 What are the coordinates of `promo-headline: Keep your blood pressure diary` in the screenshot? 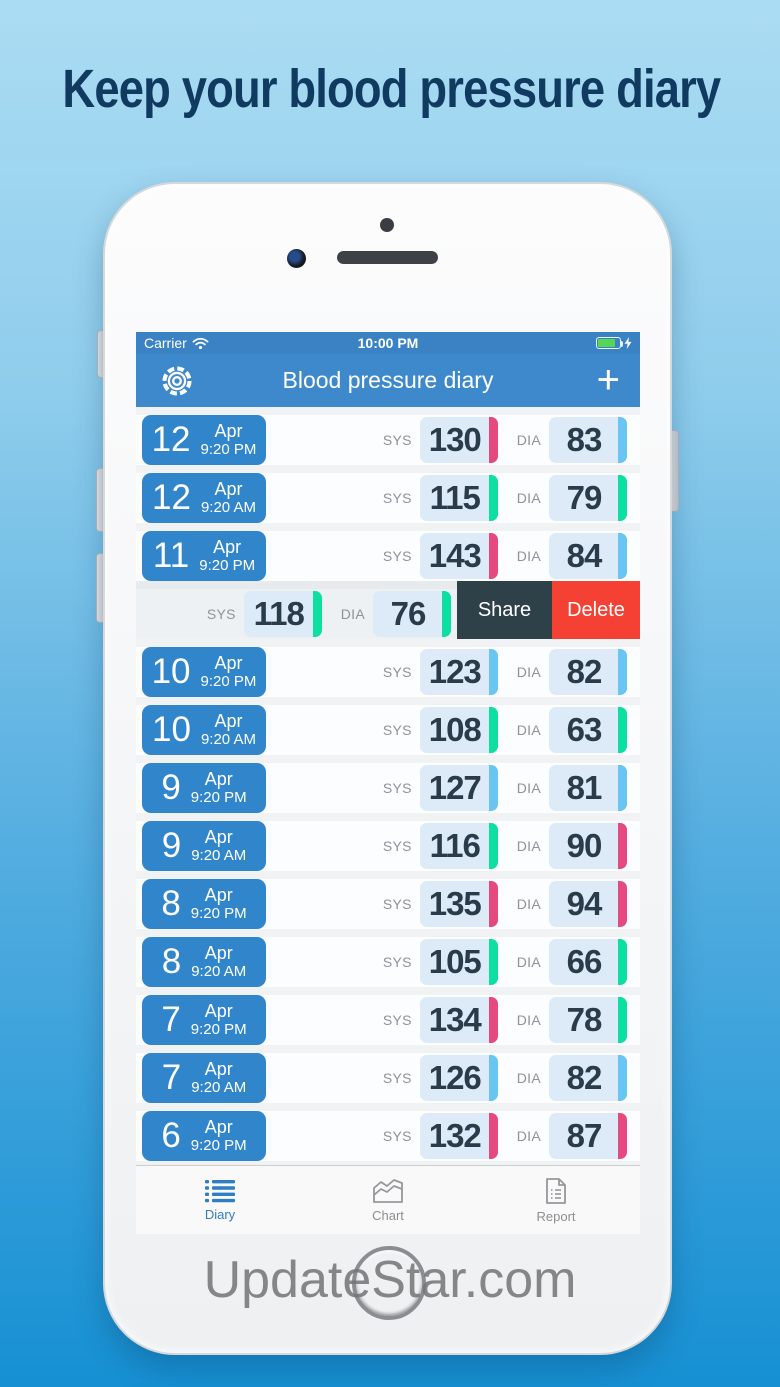 It's located at (391, 89).